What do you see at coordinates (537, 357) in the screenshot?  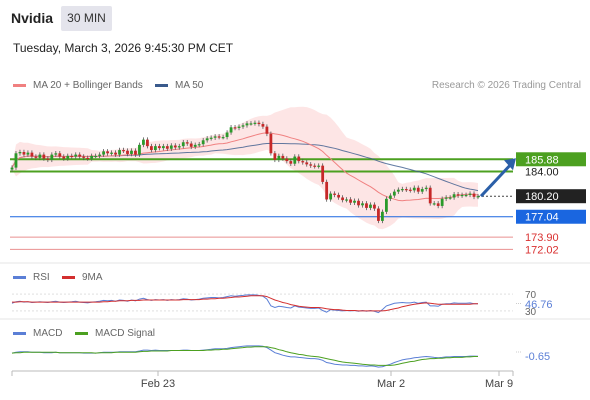 I see `macd-current-value: -0.65` at bounding box center [537, 357].